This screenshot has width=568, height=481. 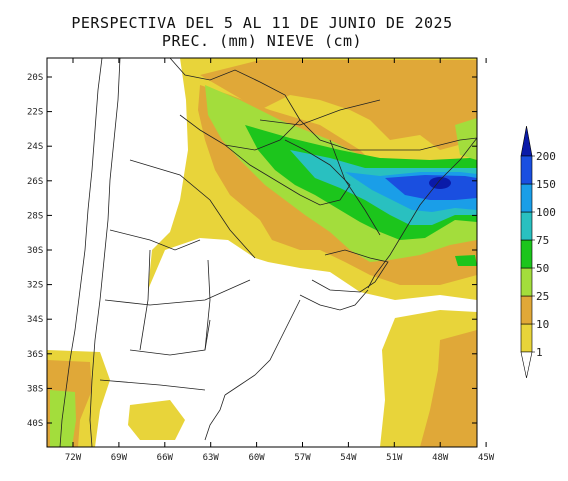 I want to click on precip-10-25-southeast, so click(x=448, y=388).